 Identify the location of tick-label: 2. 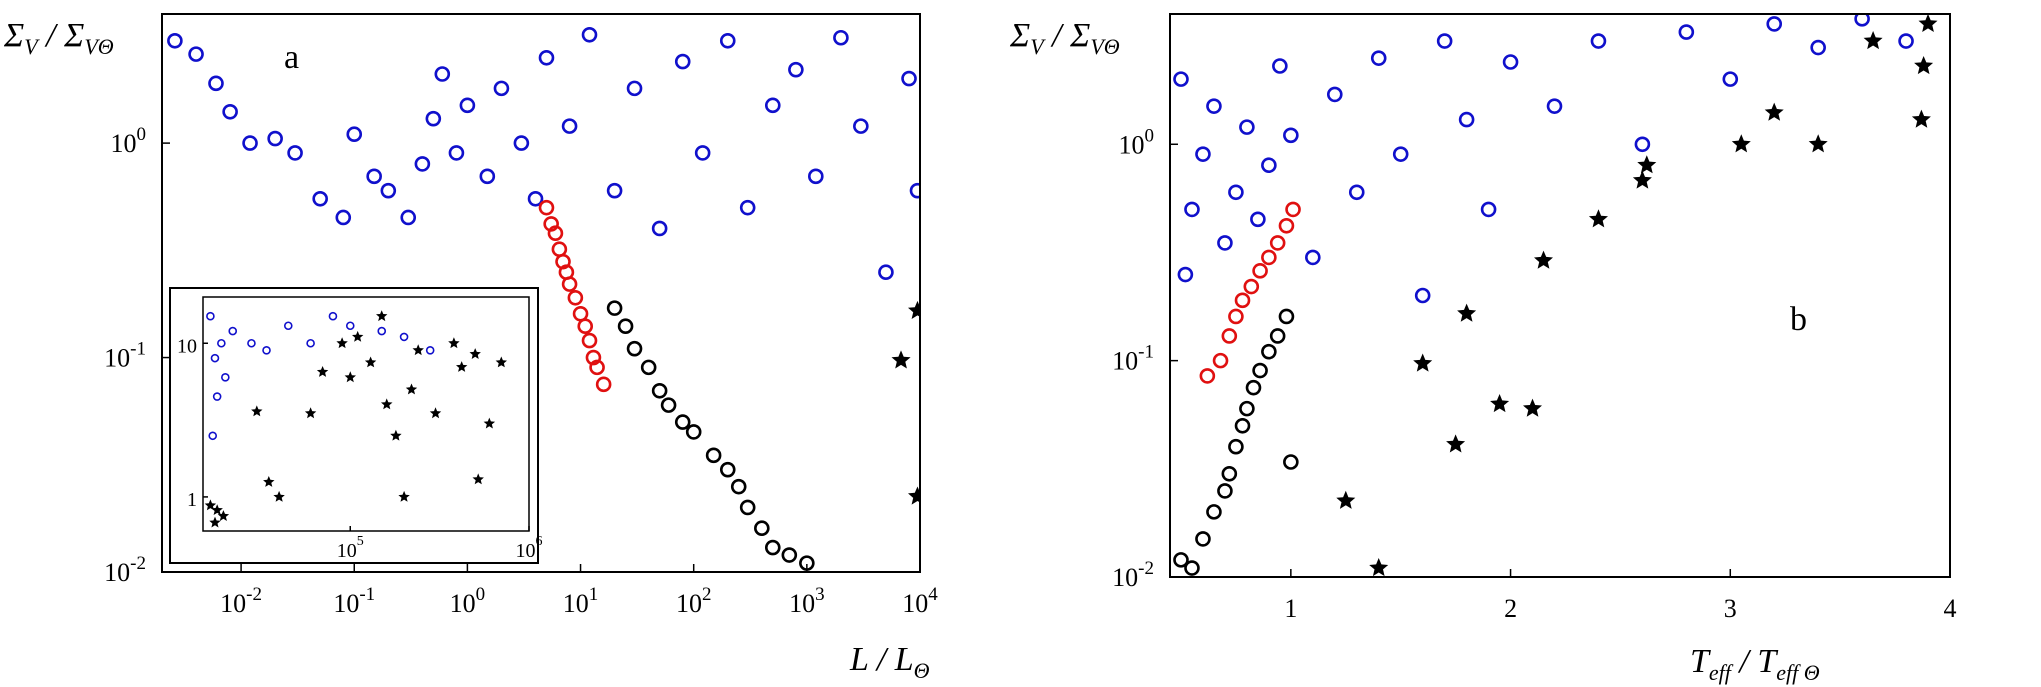
(1510, 608).